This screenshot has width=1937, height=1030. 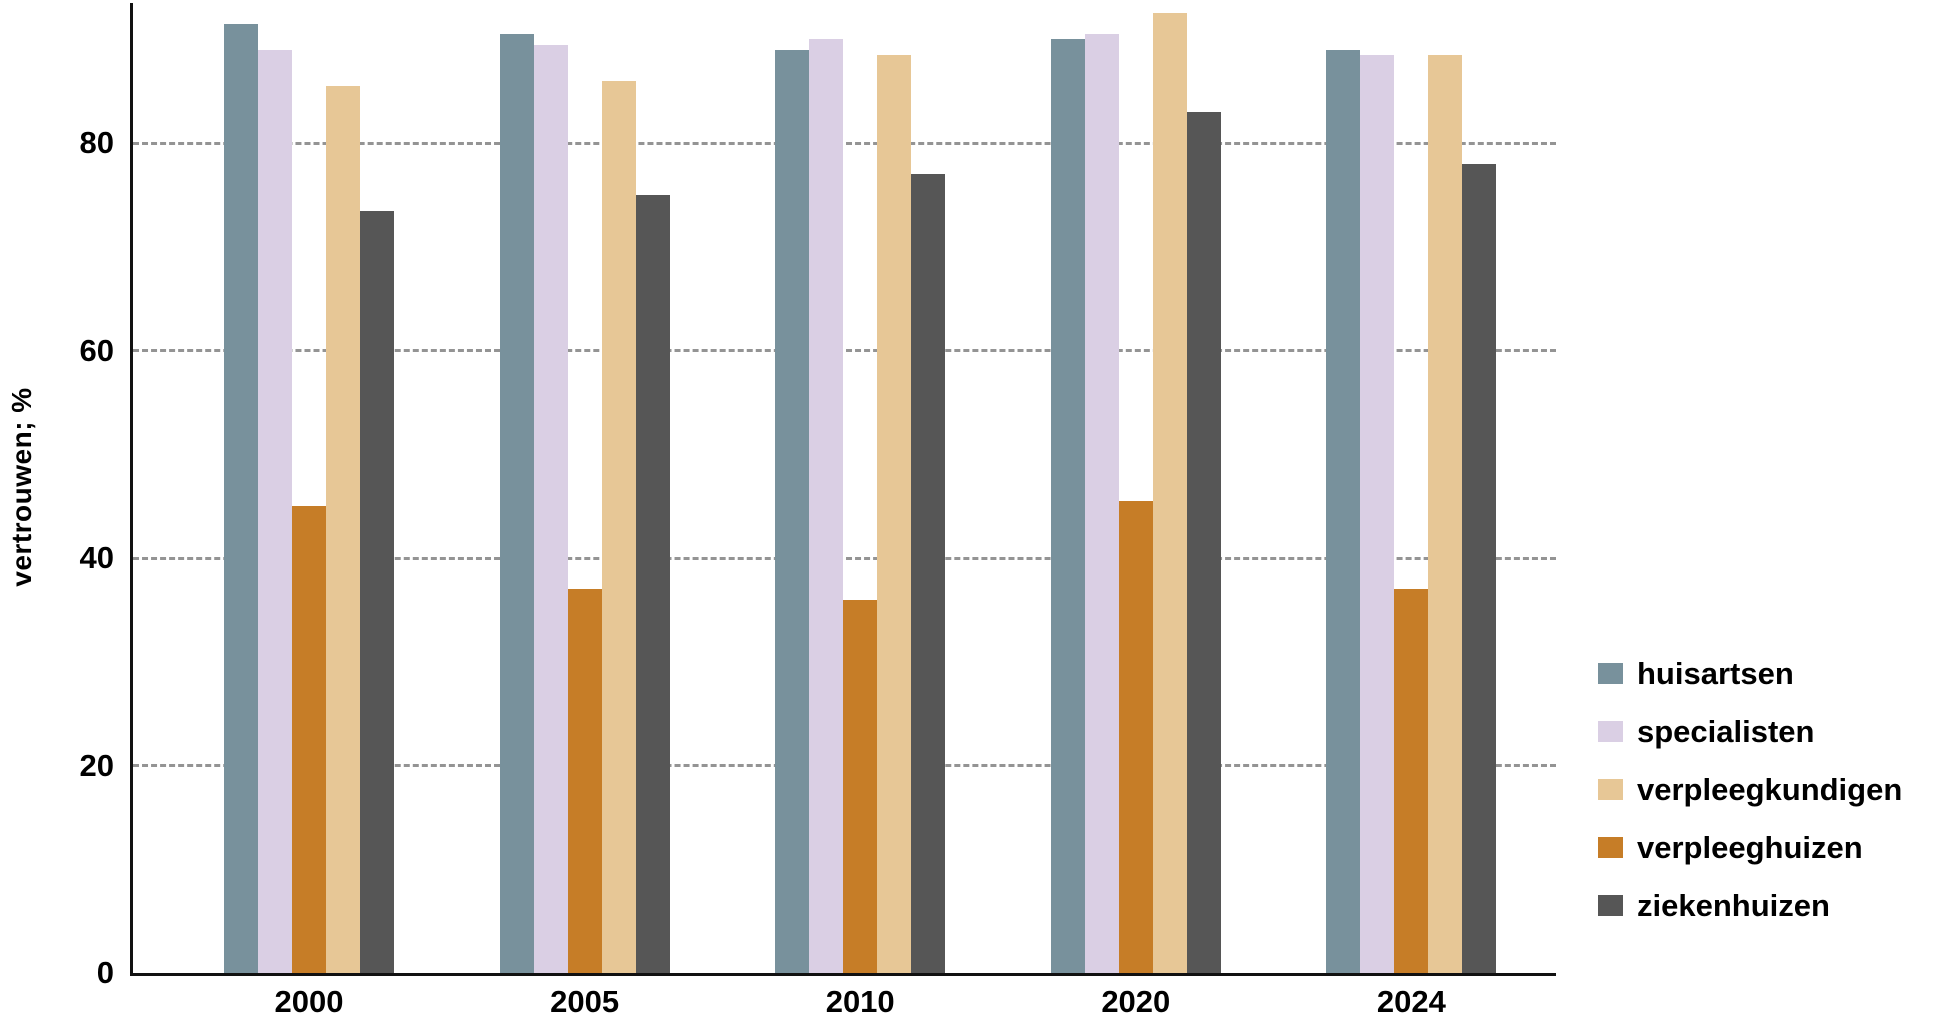 I want to click on bar-ziekenhuizen-2024, so click(x=1479, y=568).